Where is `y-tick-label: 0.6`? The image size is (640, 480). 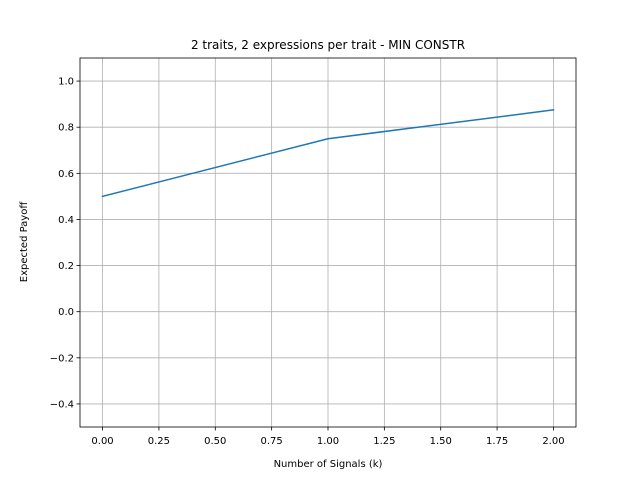
y-tick-label: 0.6 is located at coordinates (66, 174).